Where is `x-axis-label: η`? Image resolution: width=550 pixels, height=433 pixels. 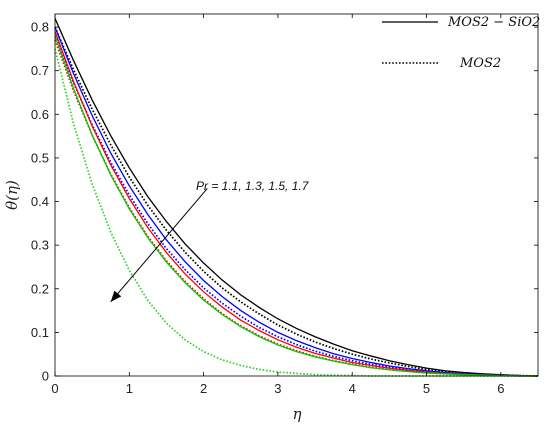
x-axis-label: η is located at coordinates (297, 414).